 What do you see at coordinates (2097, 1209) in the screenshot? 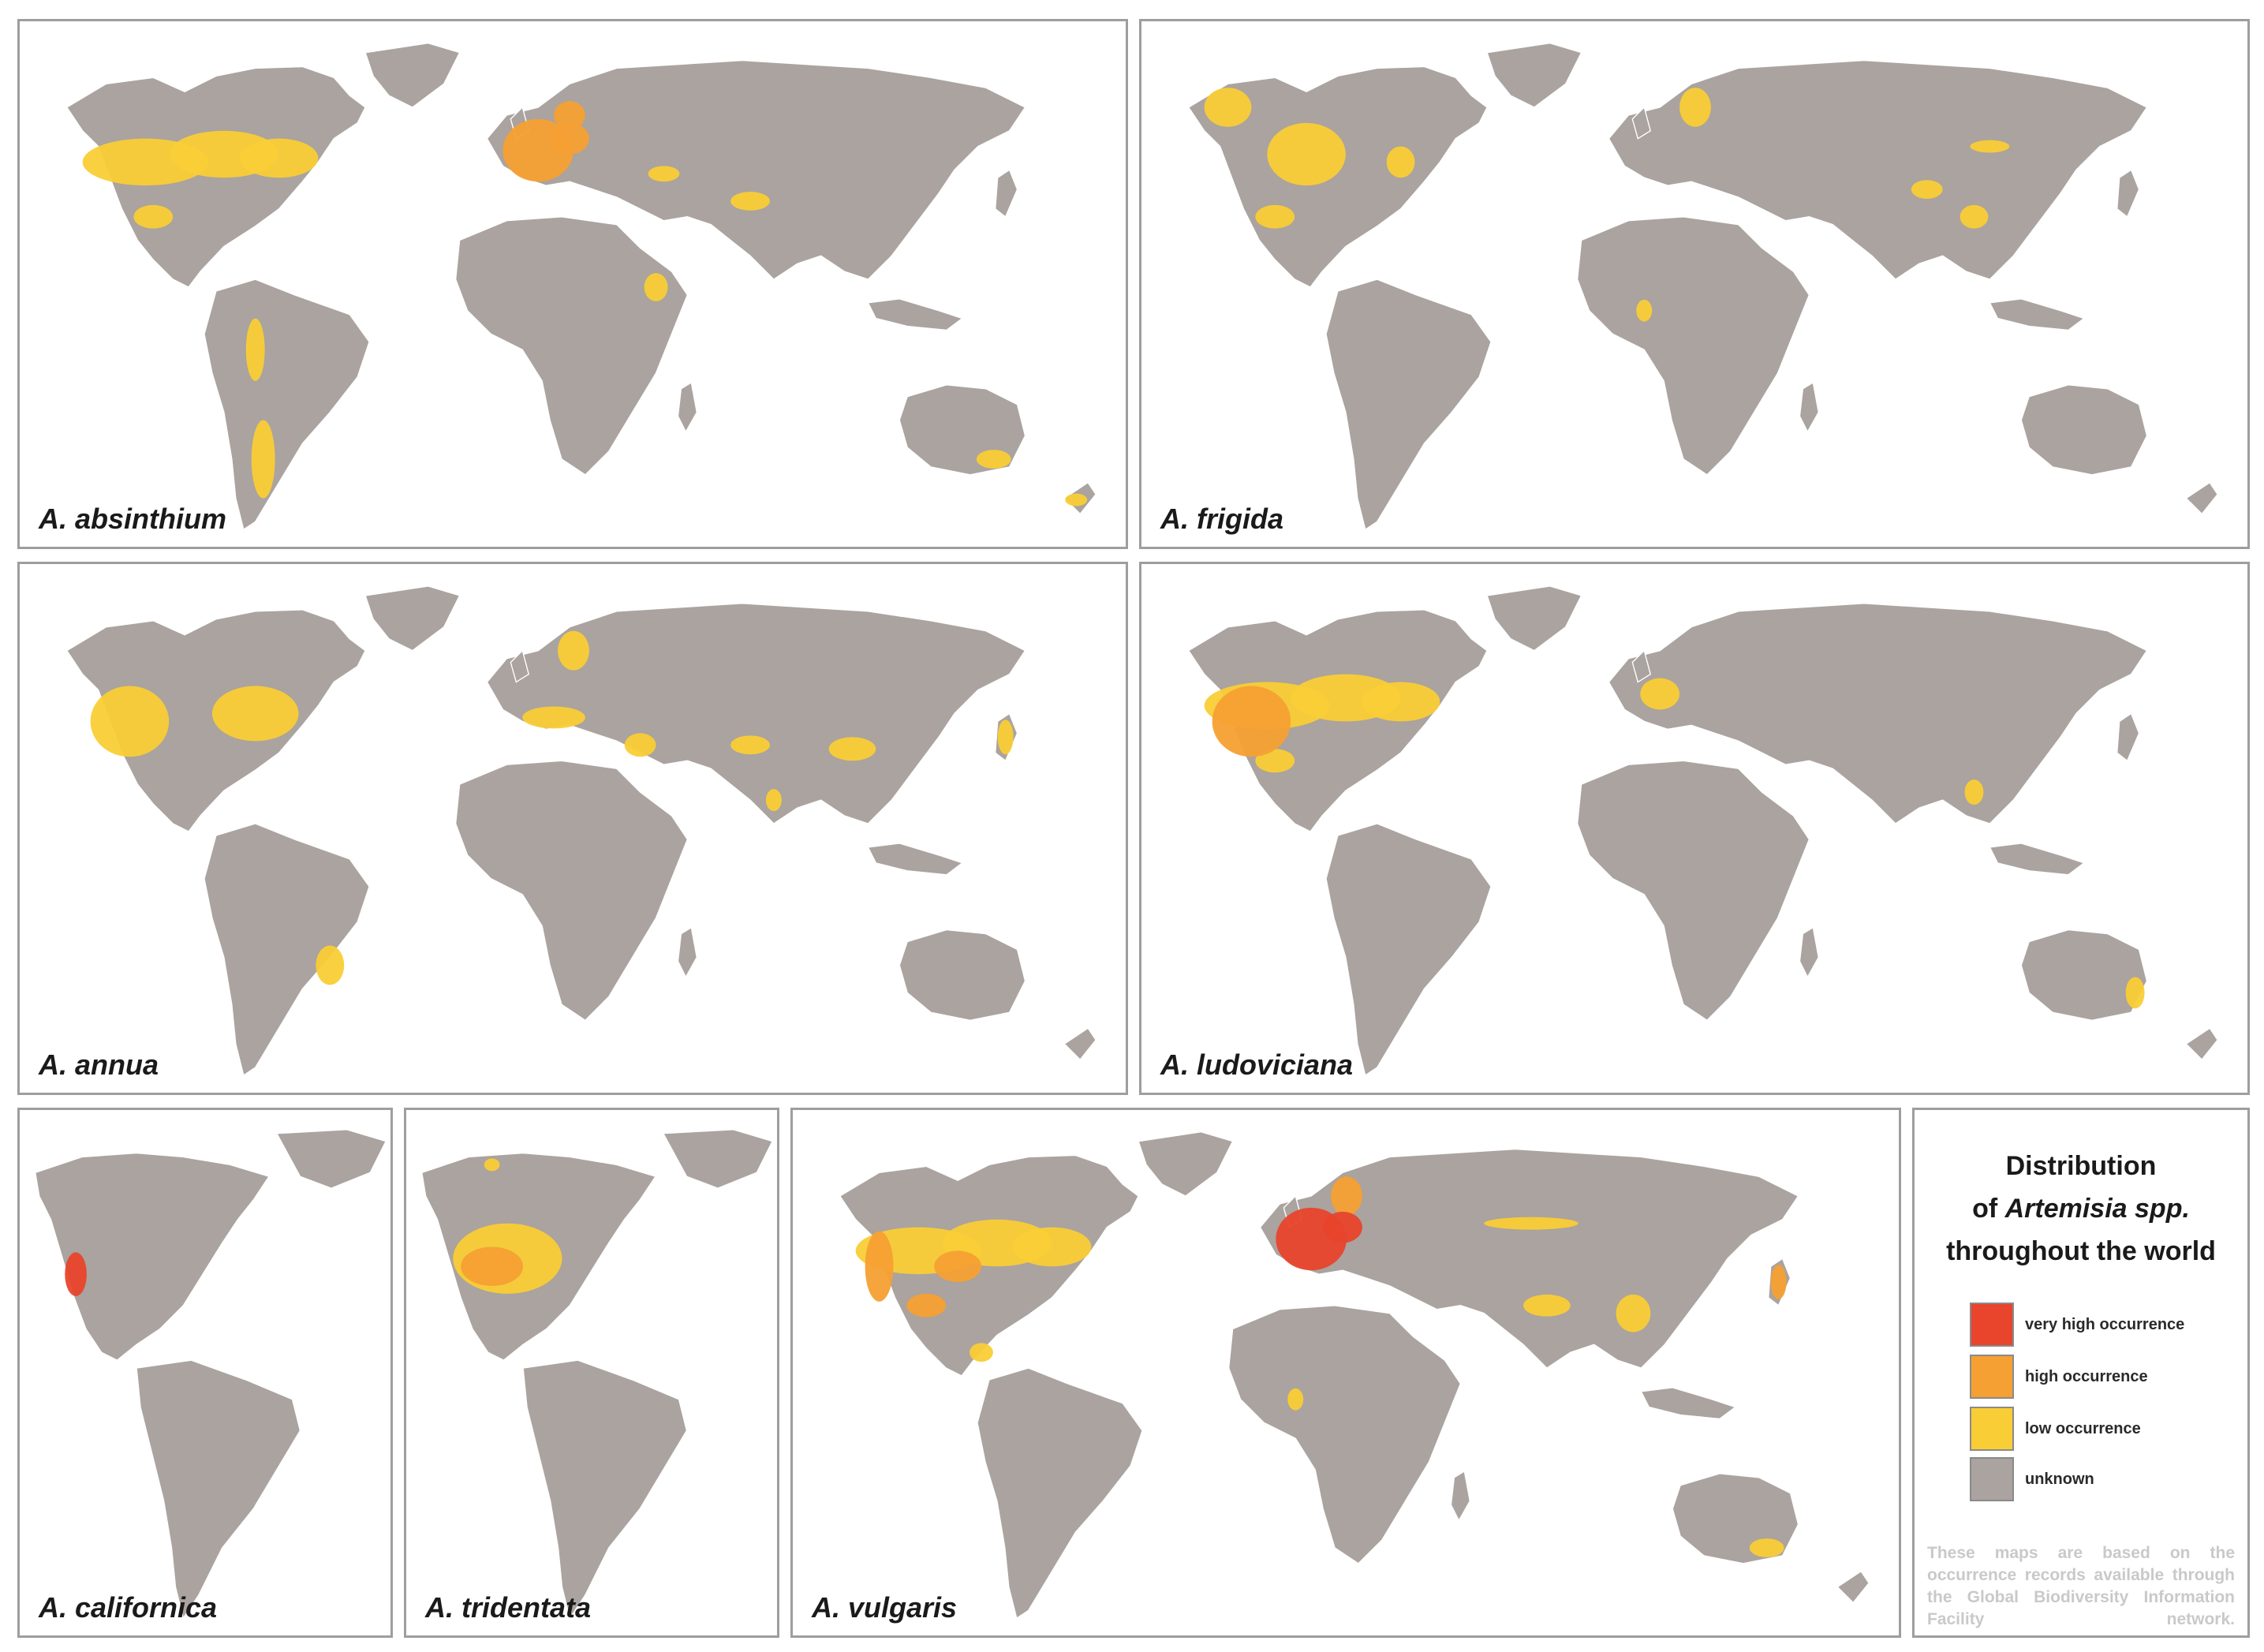
I see `legend-title-genus: Artemisia spp.` at bounding box center [2097, 1209].